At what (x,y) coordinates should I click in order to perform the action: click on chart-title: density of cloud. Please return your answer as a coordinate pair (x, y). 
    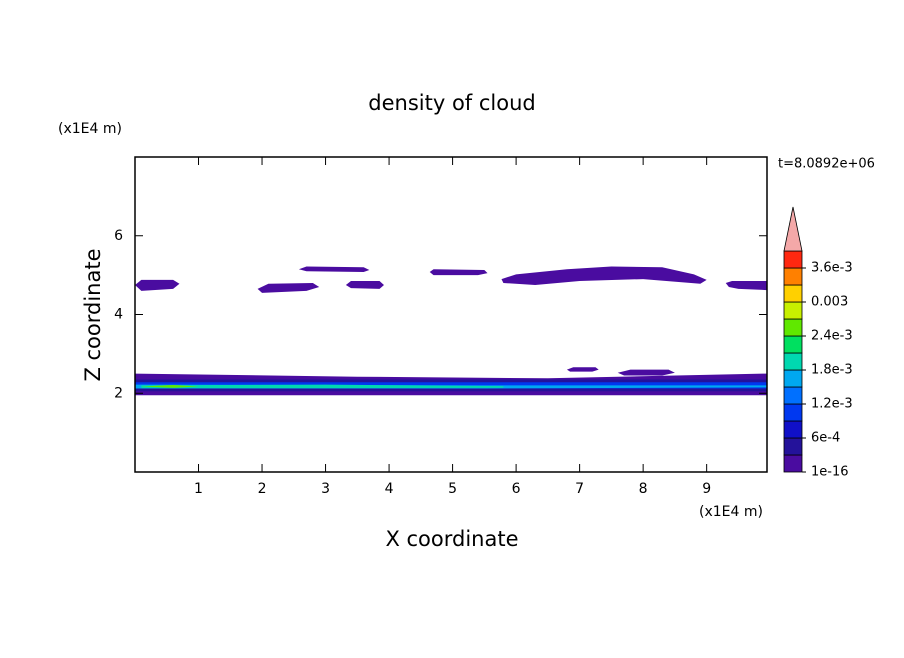
    Looking at the image, I should click on (451, 103).